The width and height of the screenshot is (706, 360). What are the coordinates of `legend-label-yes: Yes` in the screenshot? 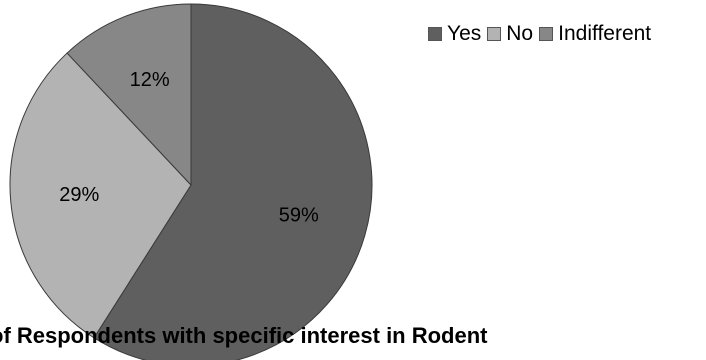 It's located at (464, 33).